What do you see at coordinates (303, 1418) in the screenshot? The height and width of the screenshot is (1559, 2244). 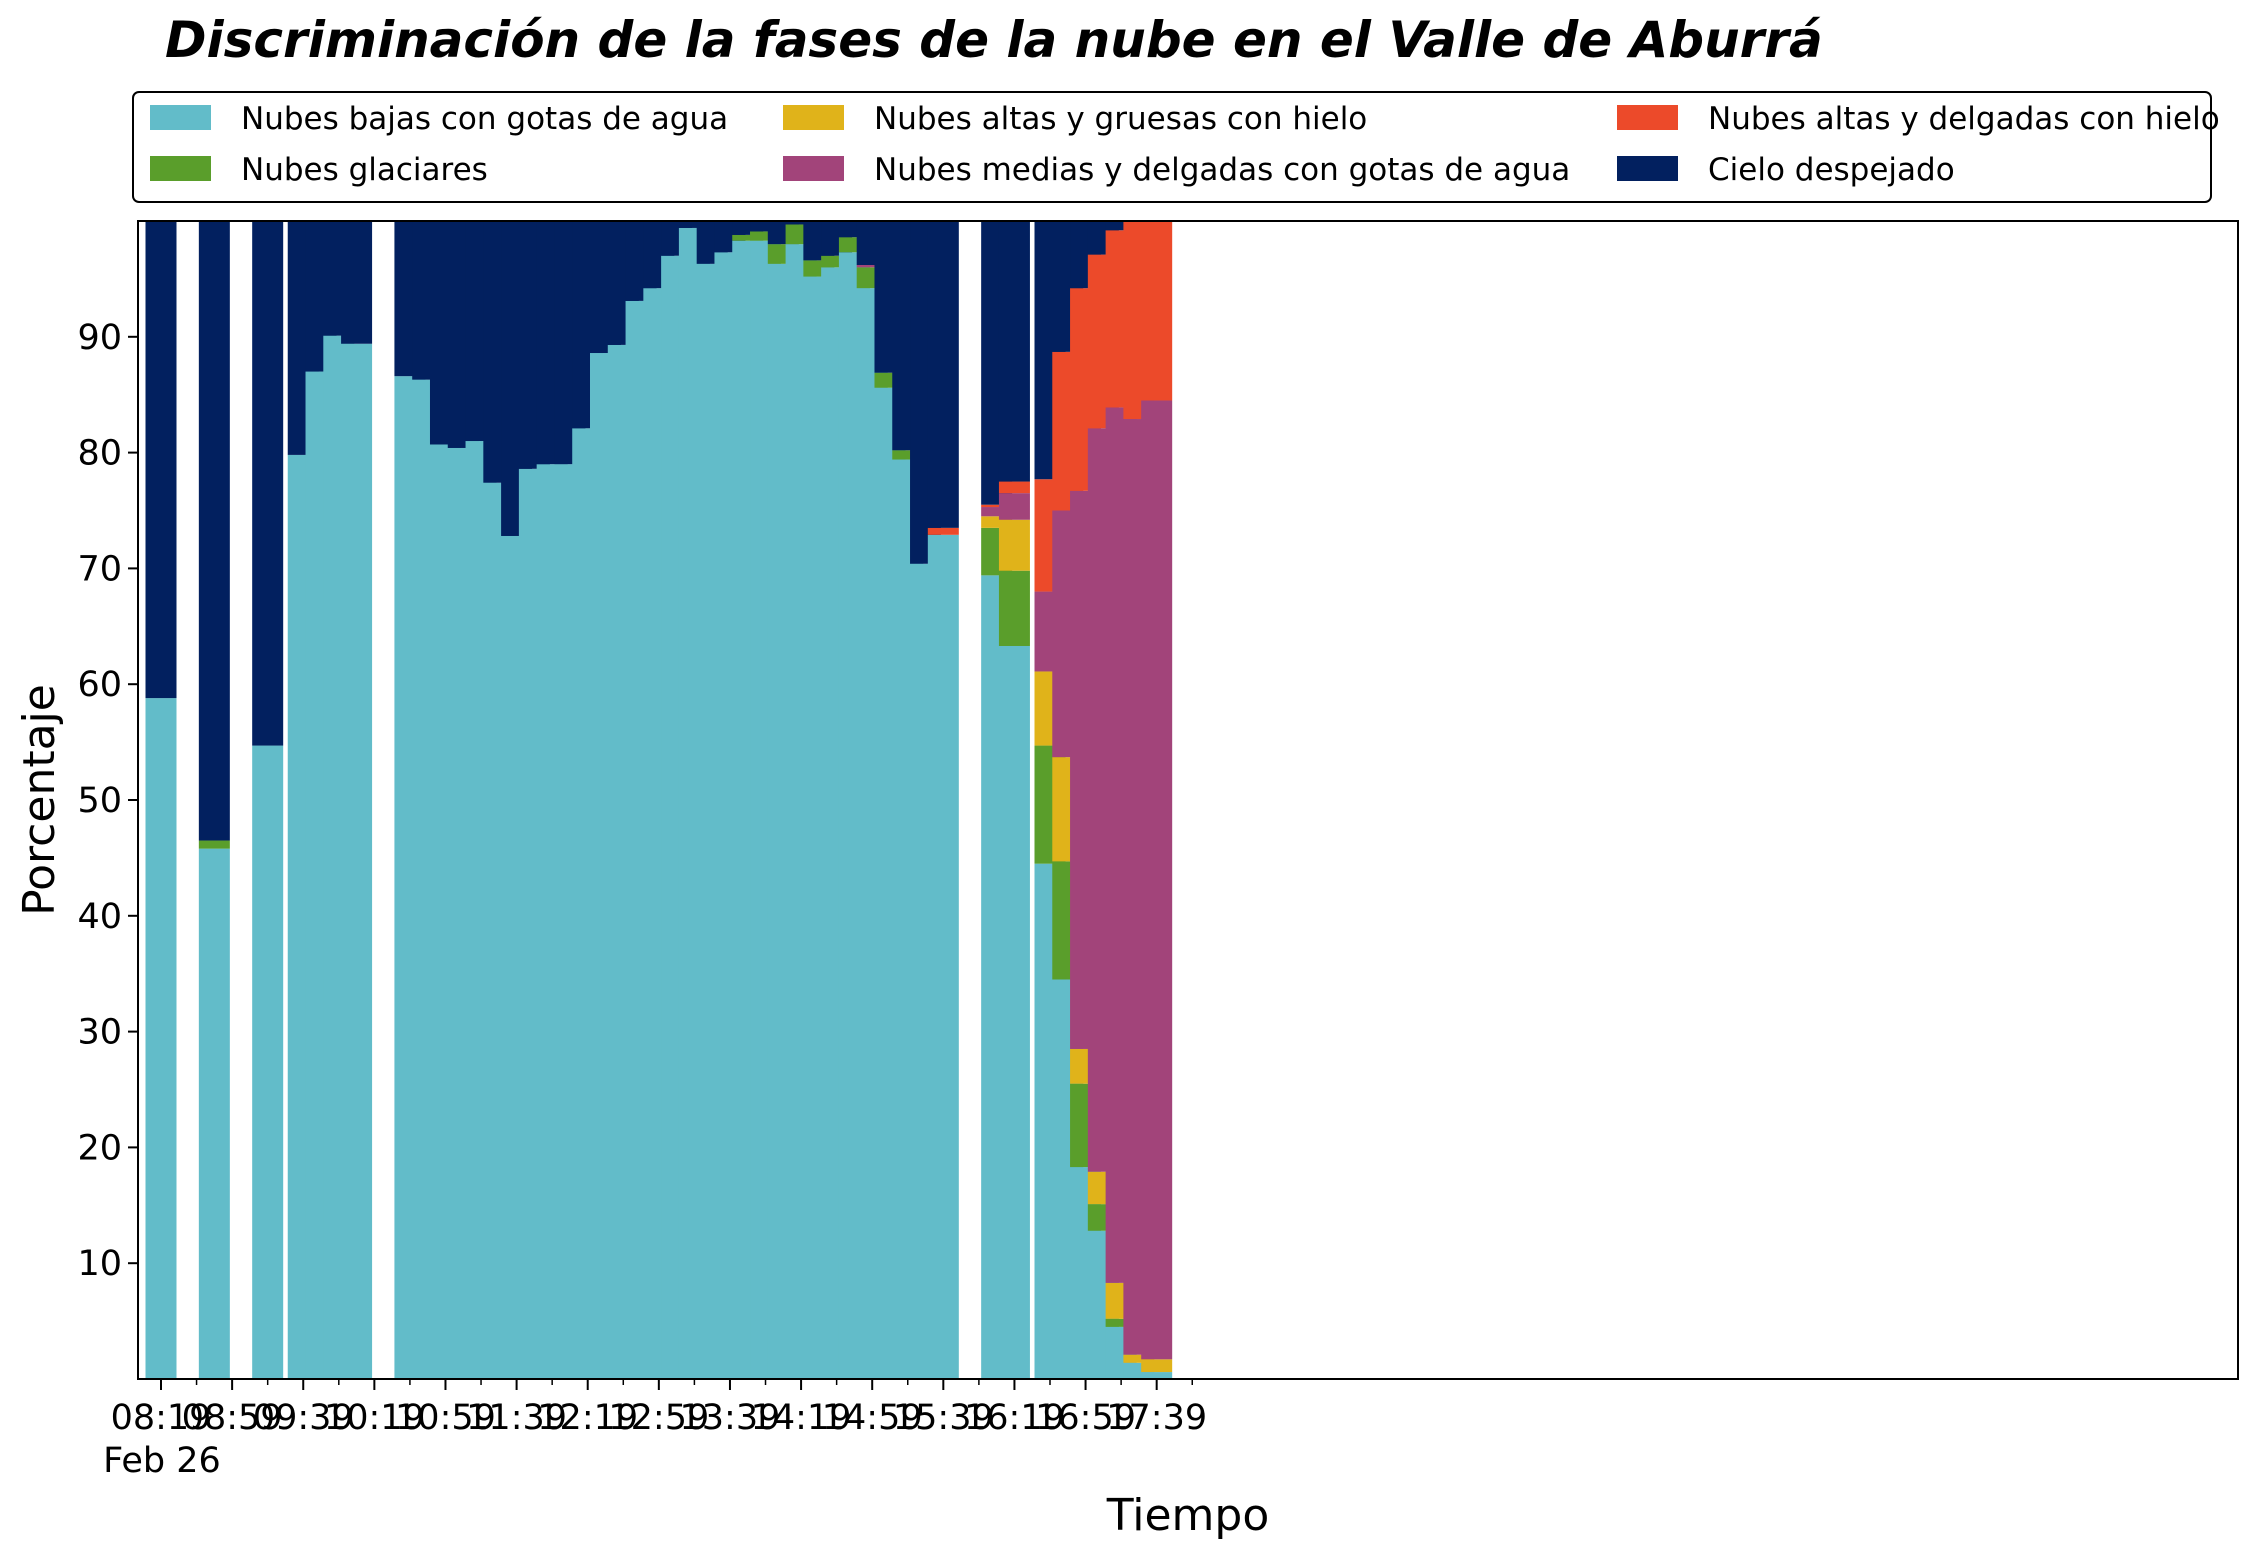 I see `x-tick-label: 09:39` at bounding box center [303, 1418].